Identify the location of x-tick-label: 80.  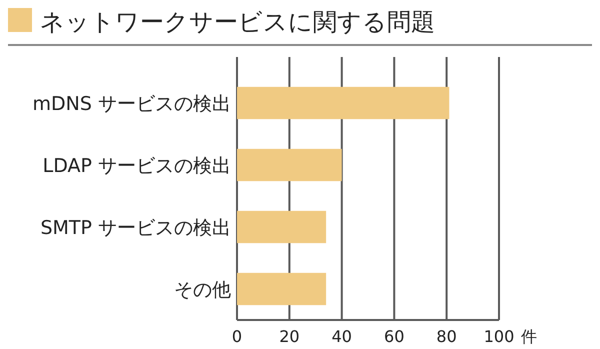
(446, 336).